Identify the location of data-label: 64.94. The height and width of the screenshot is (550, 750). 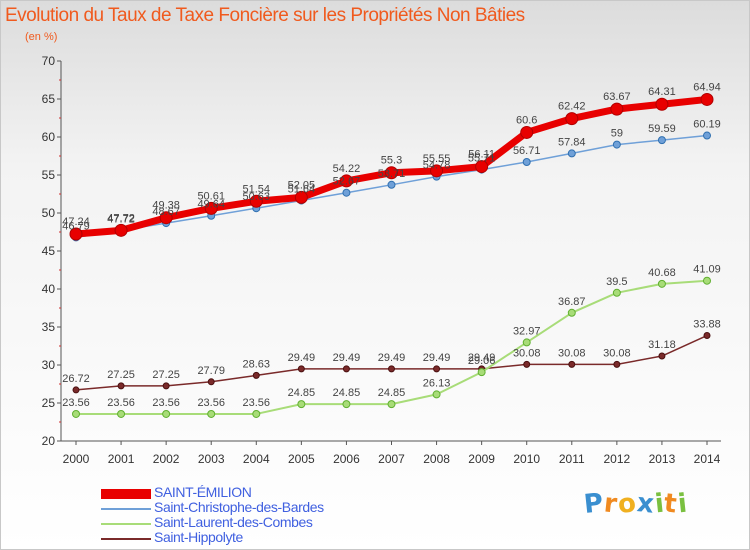
(707, 87).